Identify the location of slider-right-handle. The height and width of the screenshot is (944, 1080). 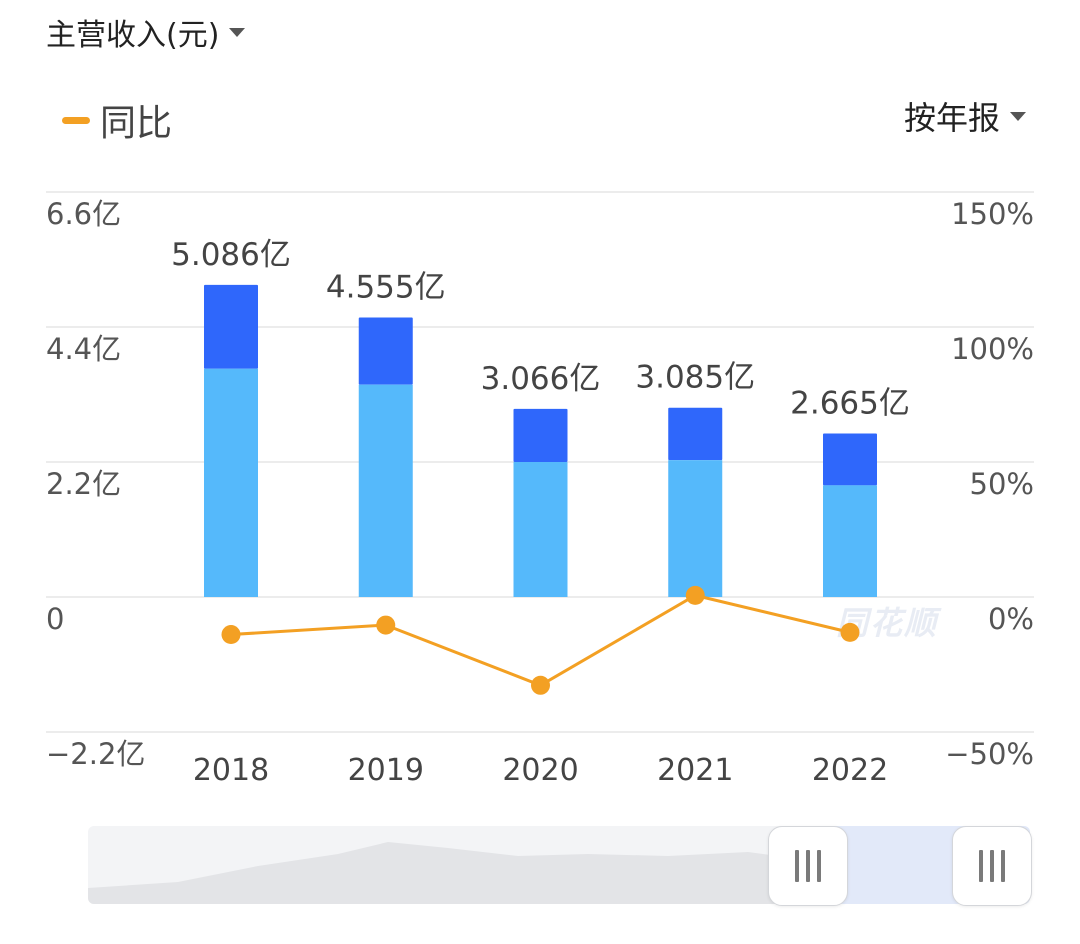
(992, 866).